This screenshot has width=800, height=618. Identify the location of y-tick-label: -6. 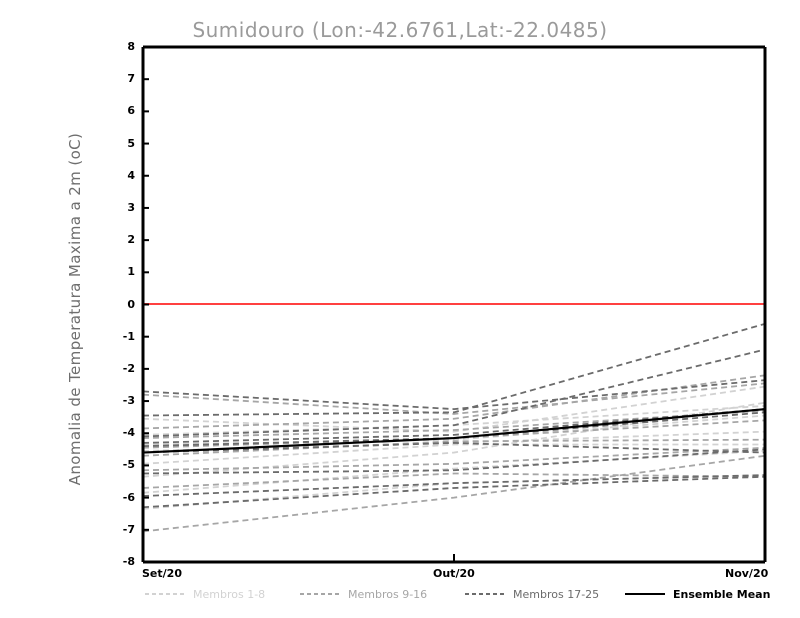
(128, 497).